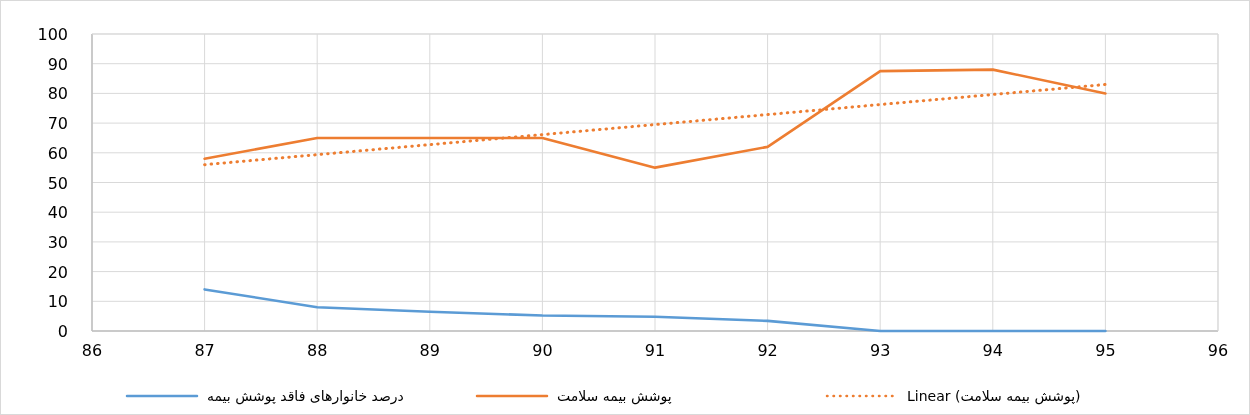 This screenshot has height=415, width=1250. I want to click on y-tick-label: 10, so click(57, 302).